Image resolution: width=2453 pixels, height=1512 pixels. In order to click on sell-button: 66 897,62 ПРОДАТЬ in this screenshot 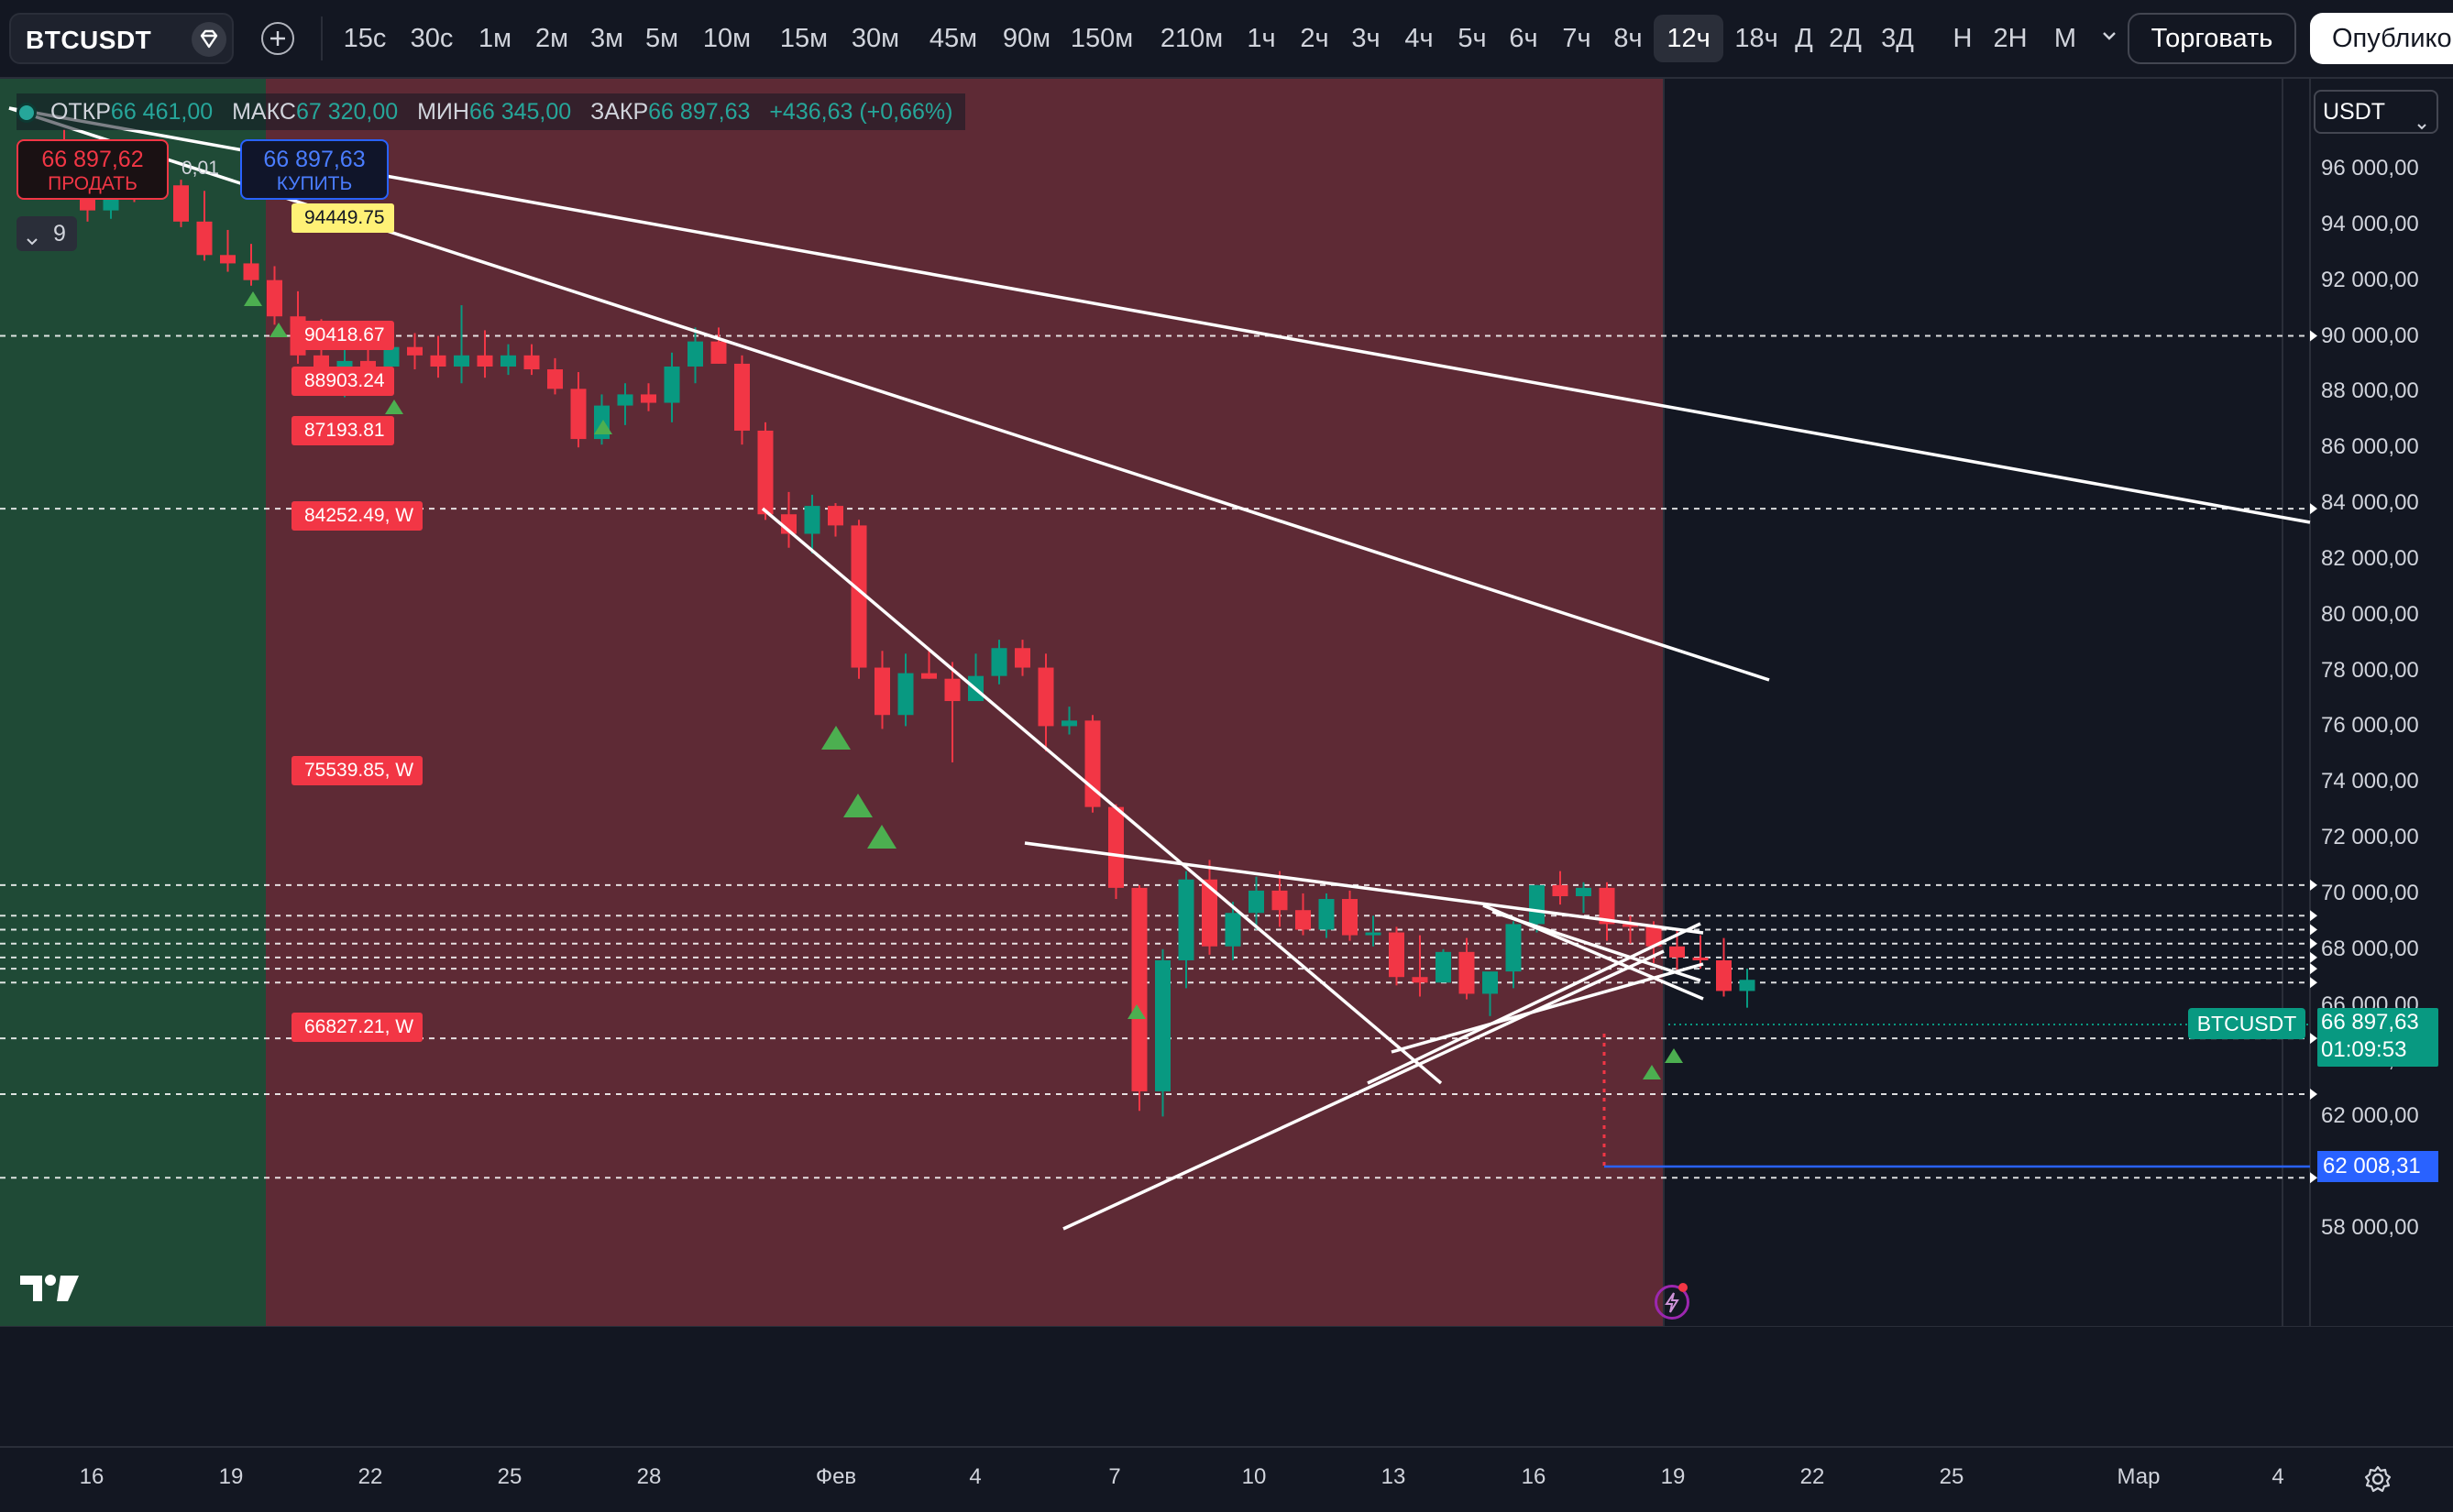, I will do `click(92, 169)`.